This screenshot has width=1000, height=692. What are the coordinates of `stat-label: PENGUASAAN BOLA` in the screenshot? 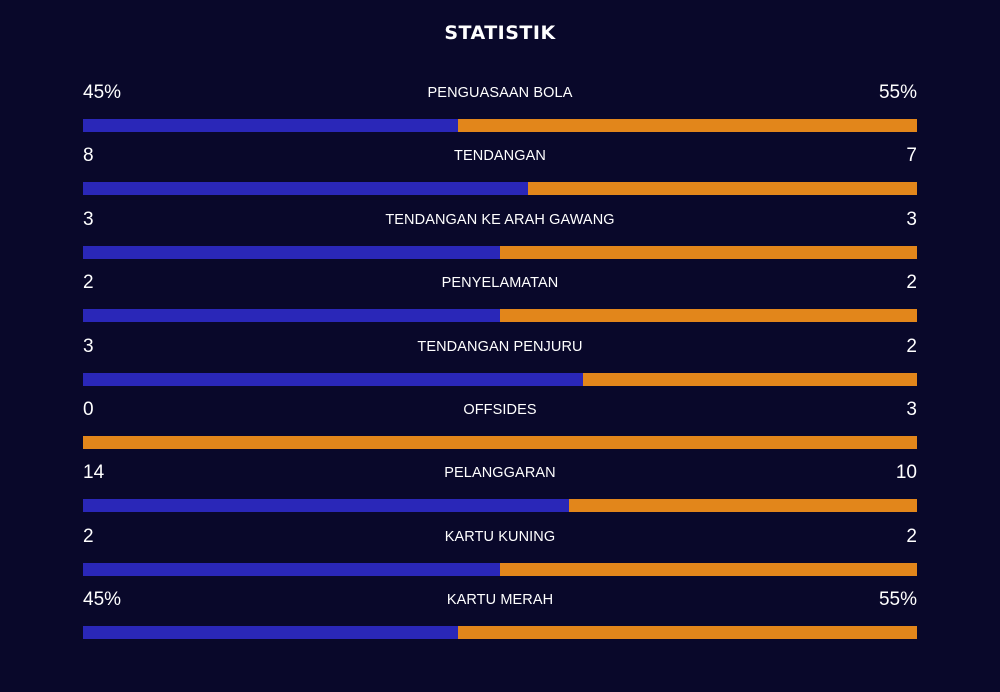 It's located at (500, 93).